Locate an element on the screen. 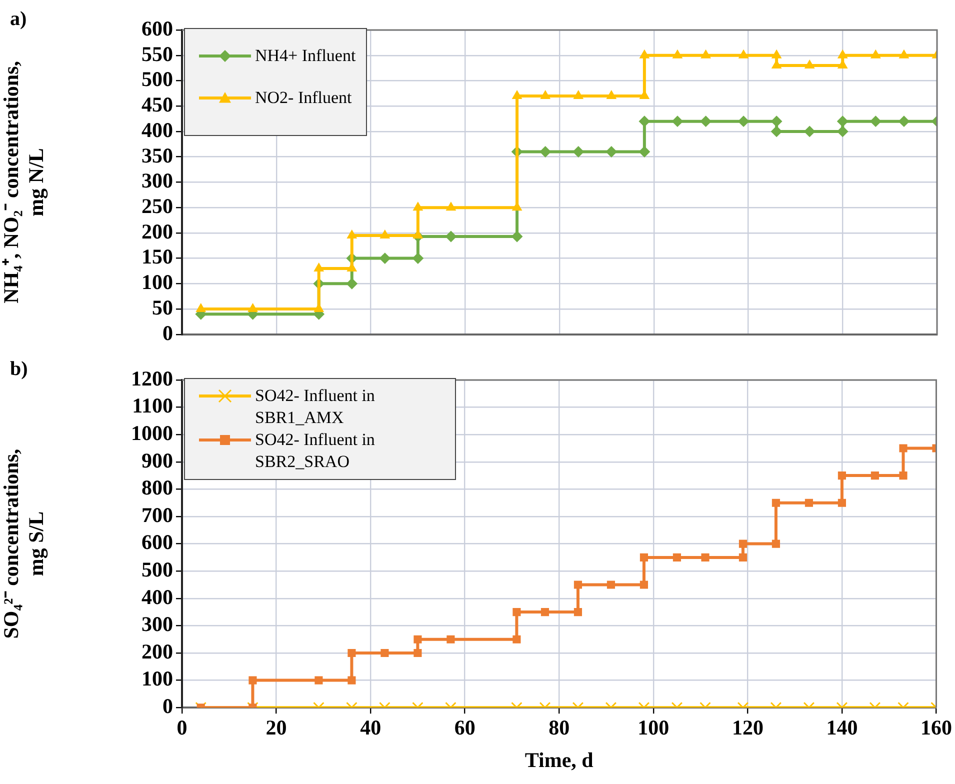 This screenshot has height=784, width=955. x-tick-label: 120 is located at coordinates (748, 728).